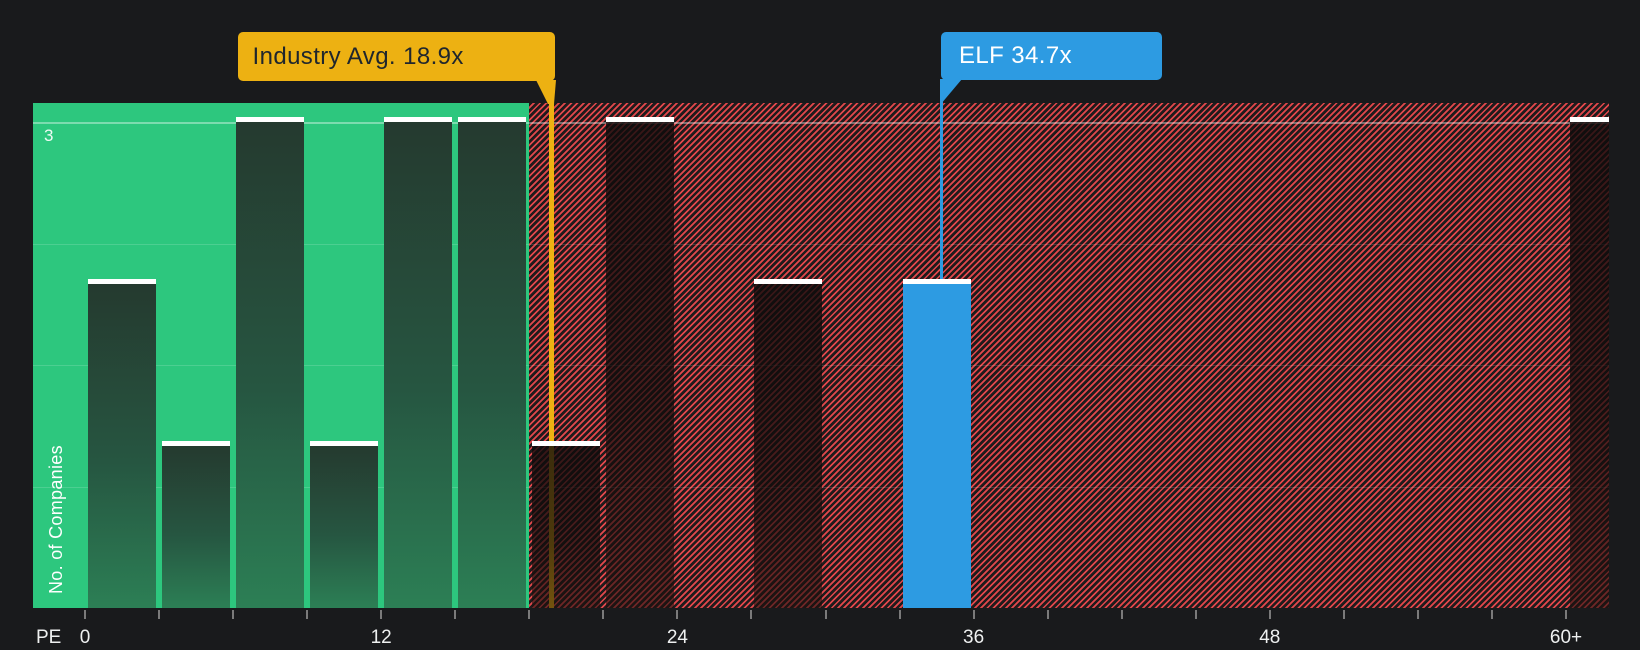 The width and height of the screenshot is (1640, 650). I want to click on industry-average-line, so click(551, 355).